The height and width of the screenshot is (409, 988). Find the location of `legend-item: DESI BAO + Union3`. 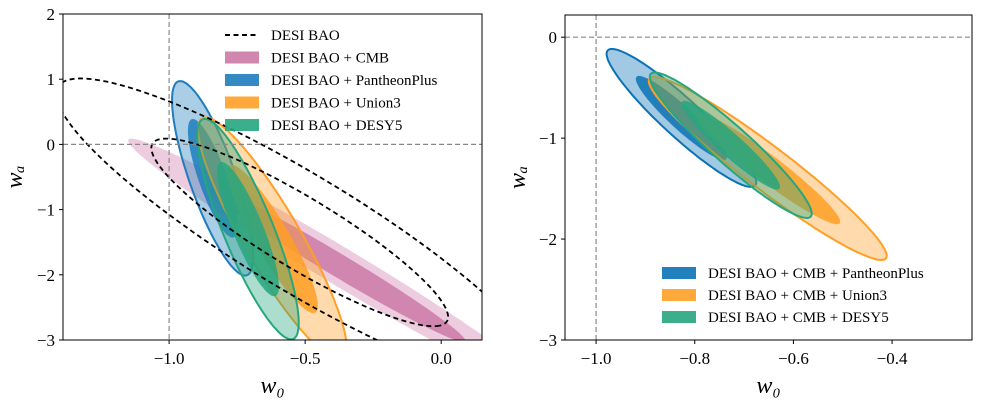

legend-item: DESI BAO + Union3 is located at coordinates (313, 104).